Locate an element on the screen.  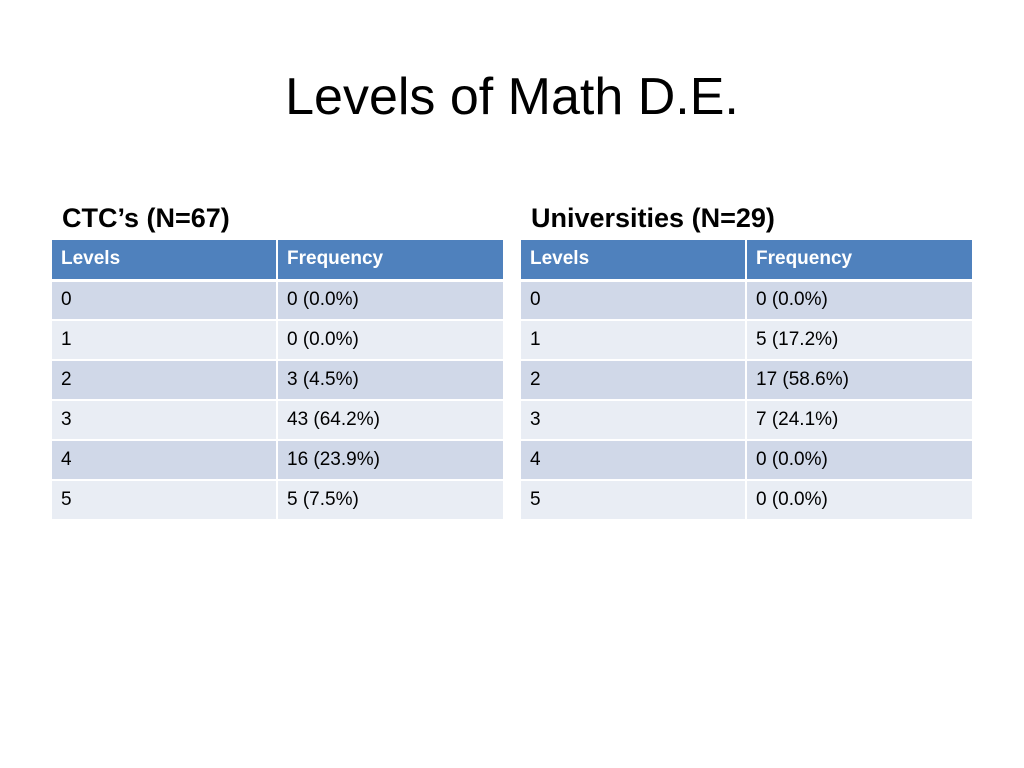
table-row: 2 3 (4.5%) is located at coordinates (277, 380).